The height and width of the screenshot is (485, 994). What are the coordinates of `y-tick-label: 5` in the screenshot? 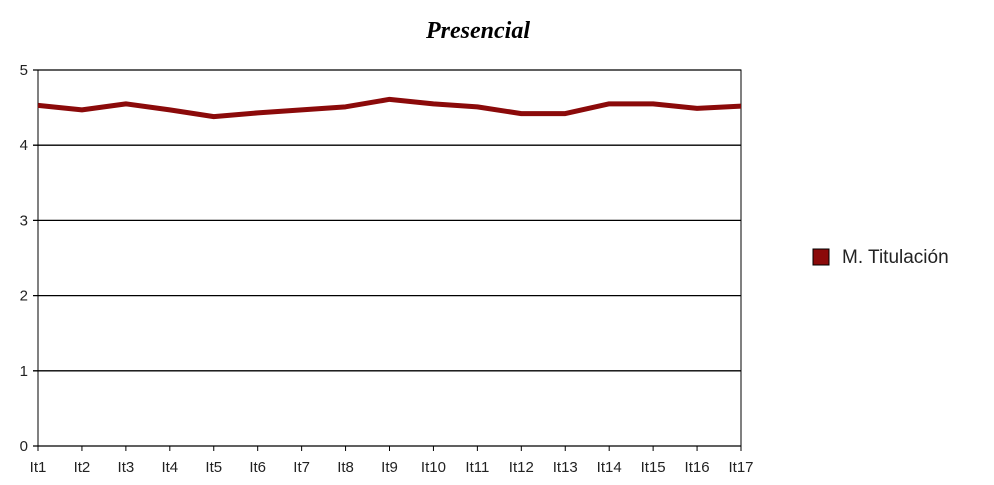 It's located at (24, 70).